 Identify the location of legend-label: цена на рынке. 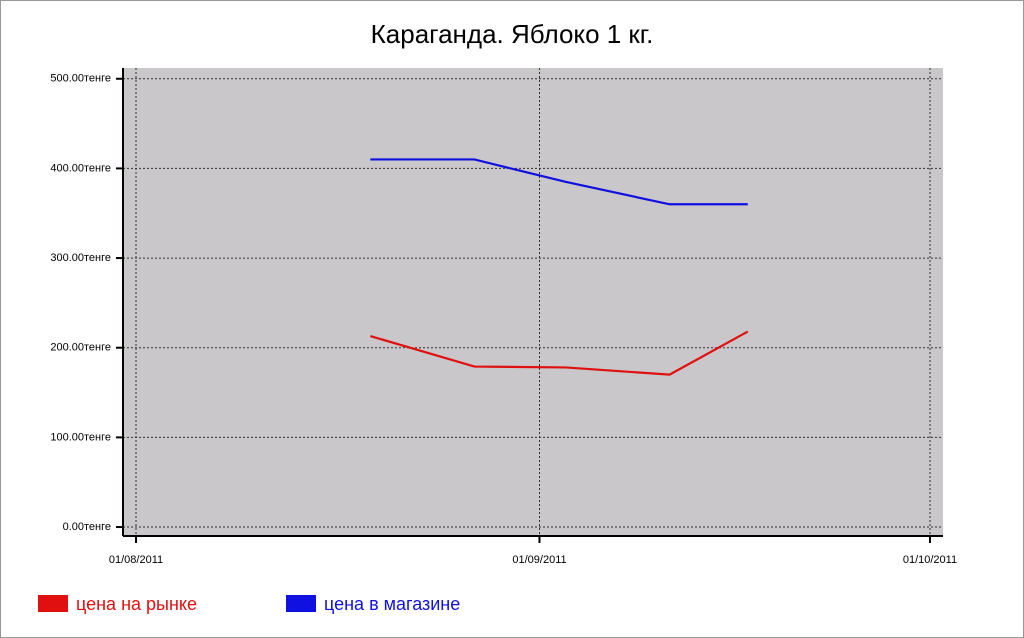
(136, 604).